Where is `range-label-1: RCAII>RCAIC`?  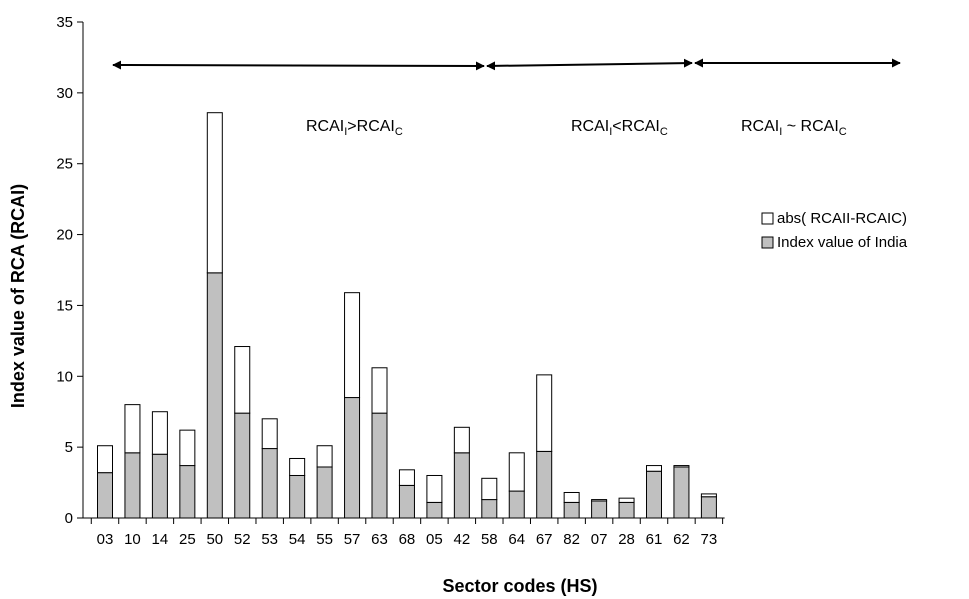
range-label-1: RCAII>RCAIC is located at coordinates (354, 128).